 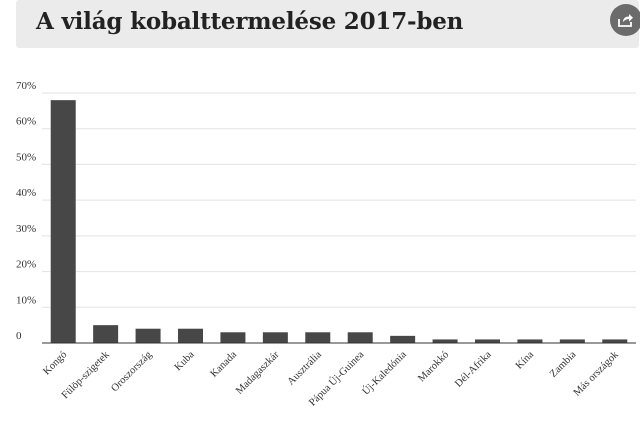 What do you see at coordinates (473, 369) in the screenshot?
I see `x-tick-label: Dél-Afrika` at bounding box center [473, 369].